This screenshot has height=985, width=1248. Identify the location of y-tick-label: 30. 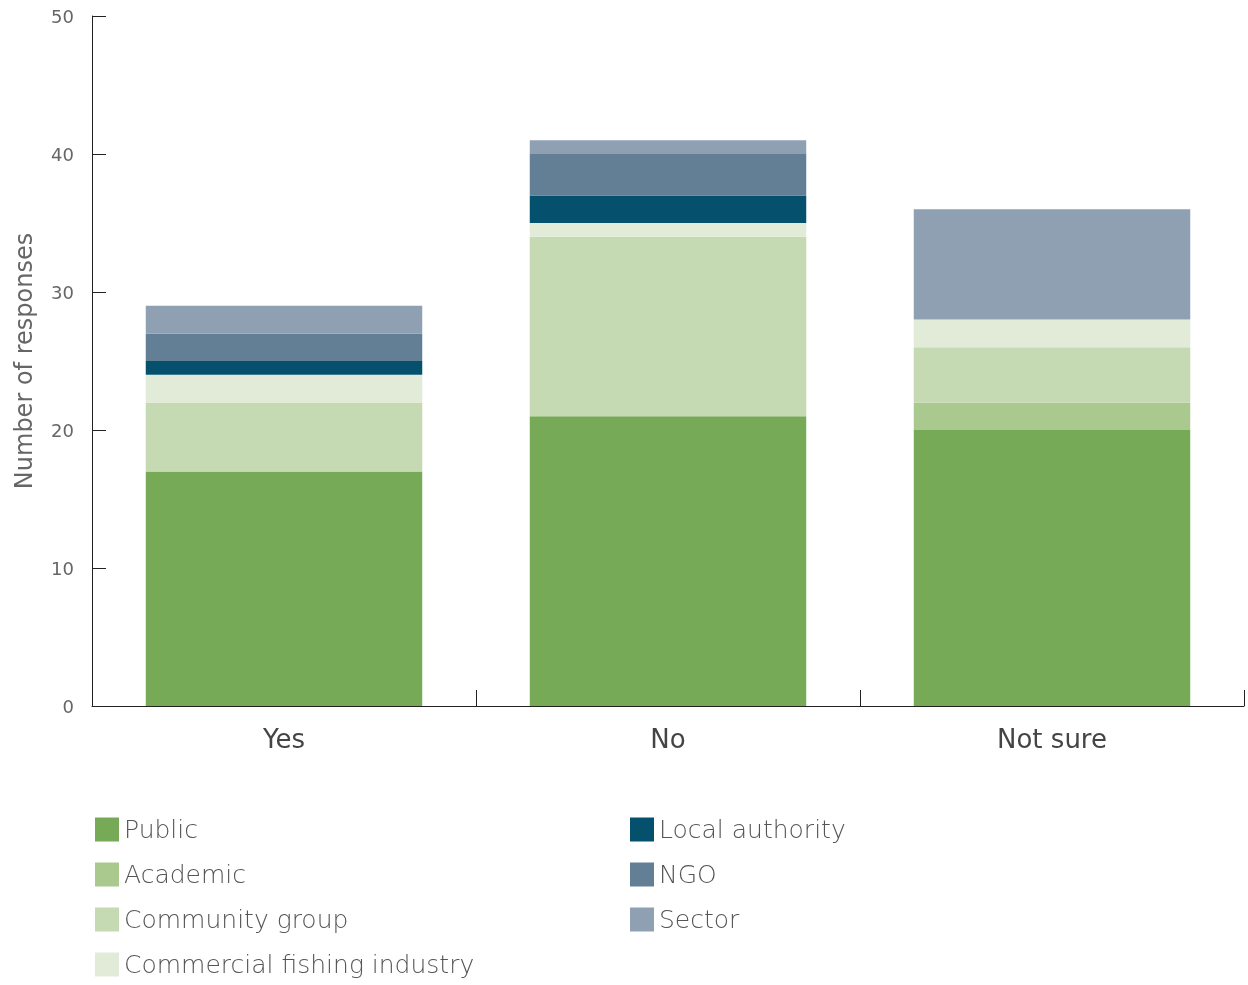
(62, 292).